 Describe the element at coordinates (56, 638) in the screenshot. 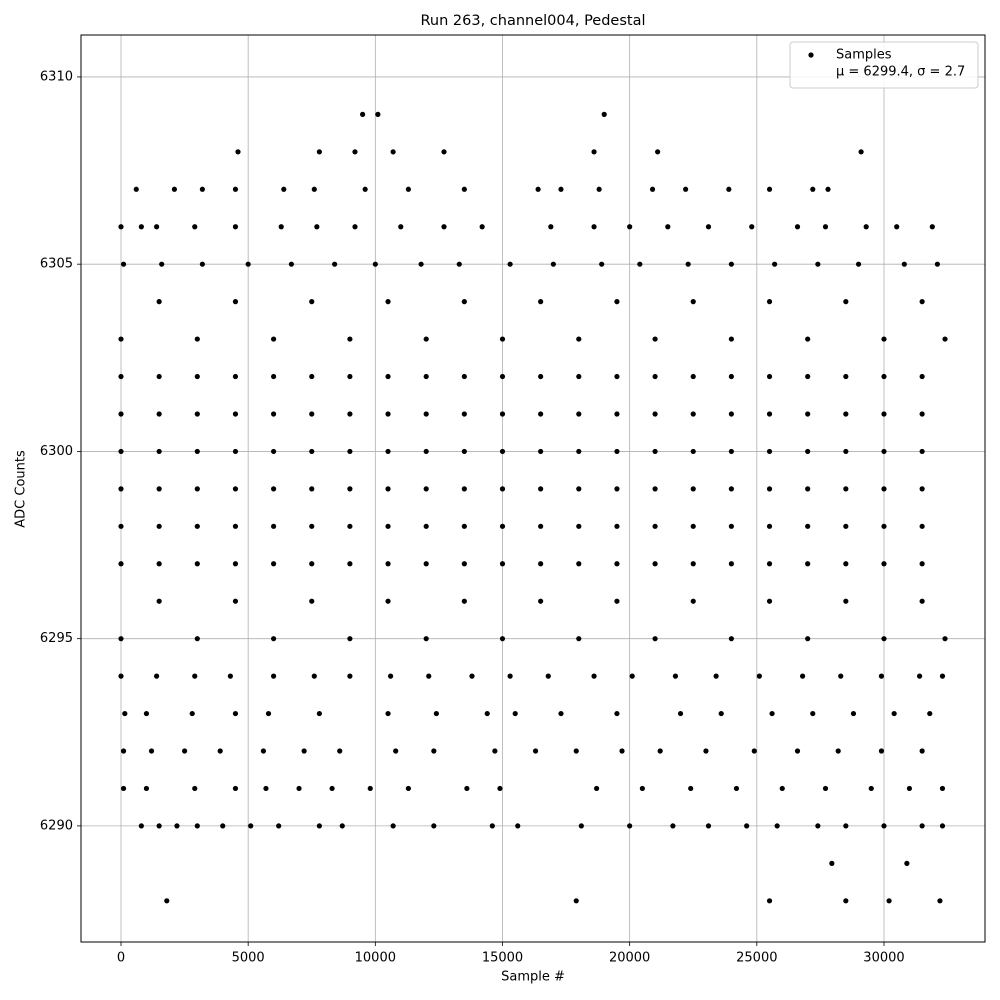

I see `y-tick-label: 6295` at that location.